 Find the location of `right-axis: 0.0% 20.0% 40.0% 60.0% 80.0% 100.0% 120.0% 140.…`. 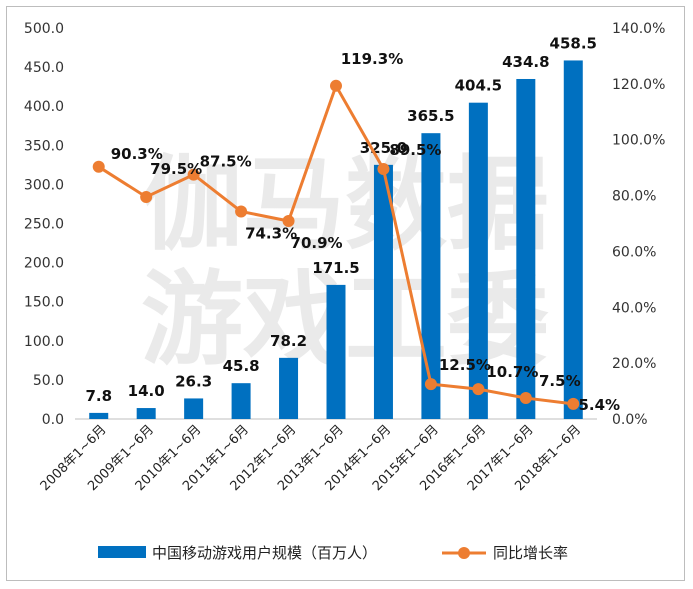

right-axis: 0.0% 20.0% 40.0% 60.0% 80.0% 100.0% 120.0% 140.… is located at coordinates (638, 224).